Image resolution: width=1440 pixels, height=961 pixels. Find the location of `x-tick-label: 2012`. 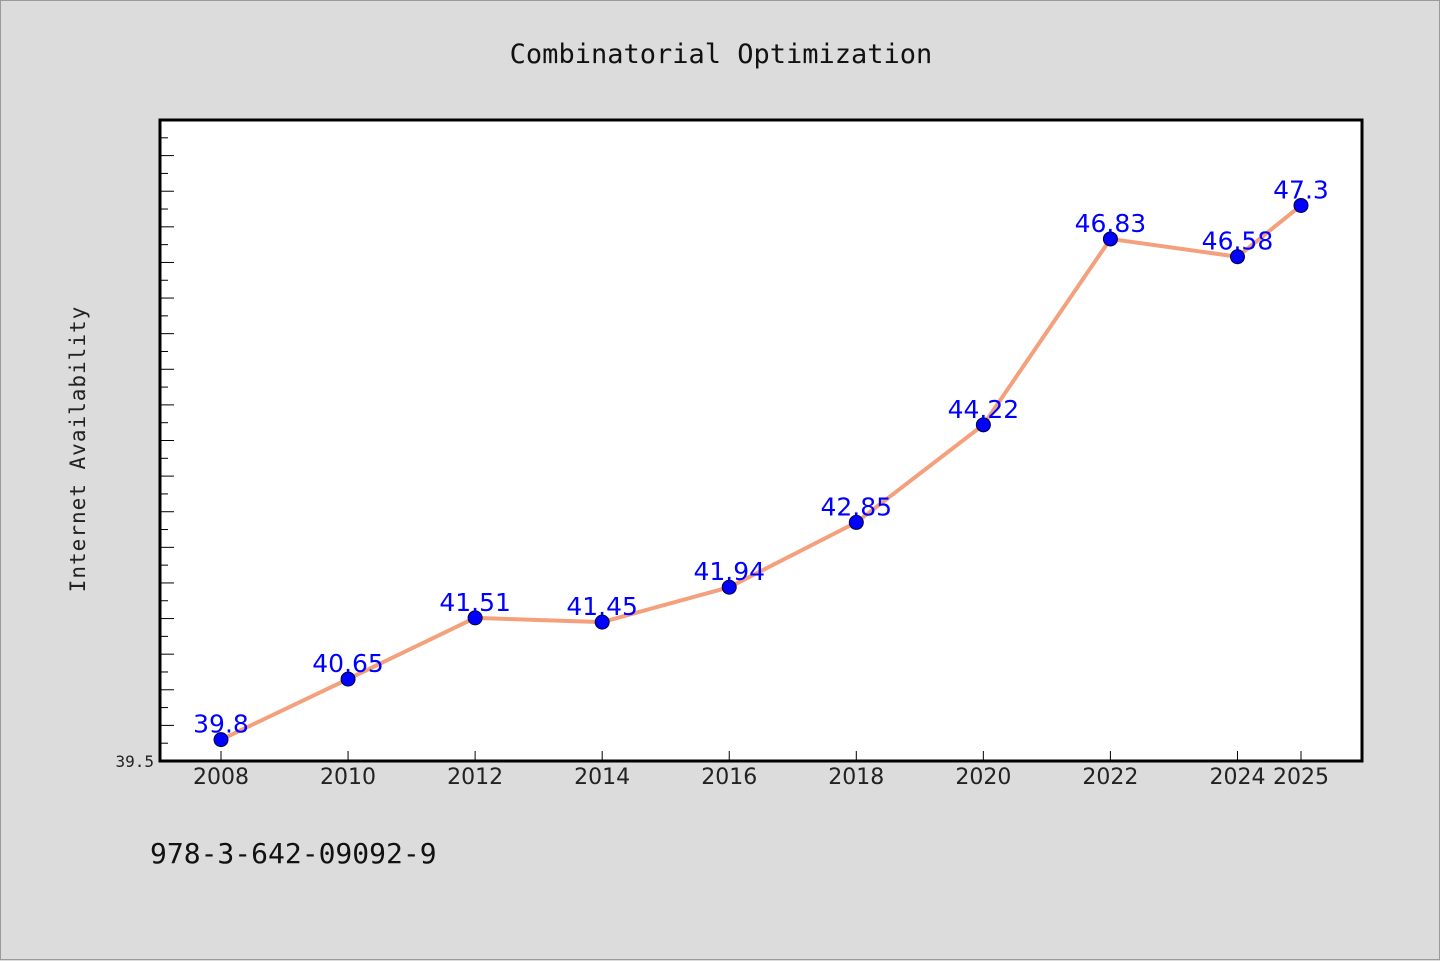

x-tick-label: 2012 is located at coordinates (475, 777).